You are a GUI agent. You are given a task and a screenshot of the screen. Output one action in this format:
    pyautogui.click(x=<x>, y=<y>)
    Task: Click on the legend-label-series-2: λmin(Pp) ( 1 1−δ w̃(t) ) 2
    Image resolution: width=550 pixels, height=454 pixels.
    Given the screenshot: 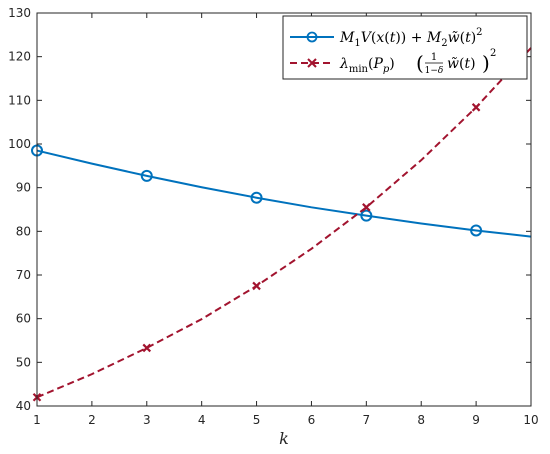 What is the action you would take?
    pyautogui.click(x=417, y=62)
    